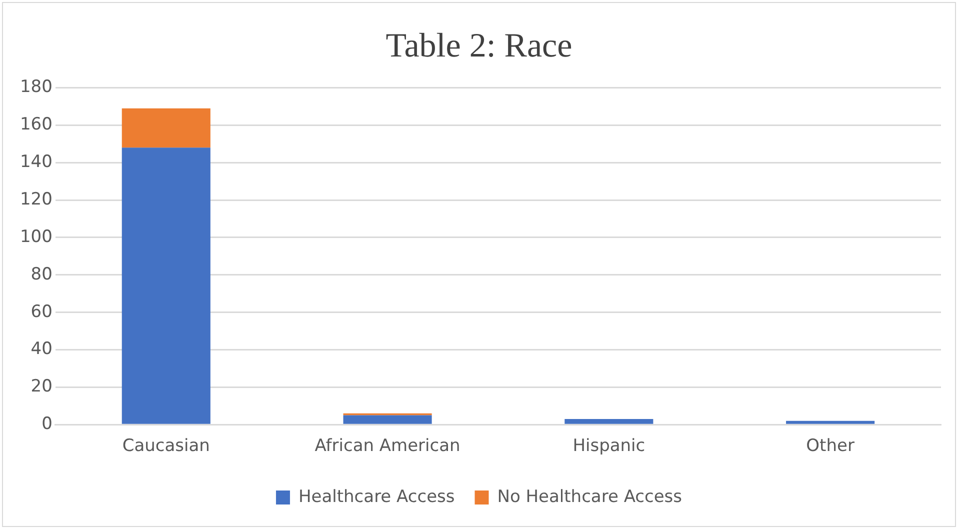 This screenshot has height=529, width=958. I want to click on x-tick-label: Other, so click(830, 446).